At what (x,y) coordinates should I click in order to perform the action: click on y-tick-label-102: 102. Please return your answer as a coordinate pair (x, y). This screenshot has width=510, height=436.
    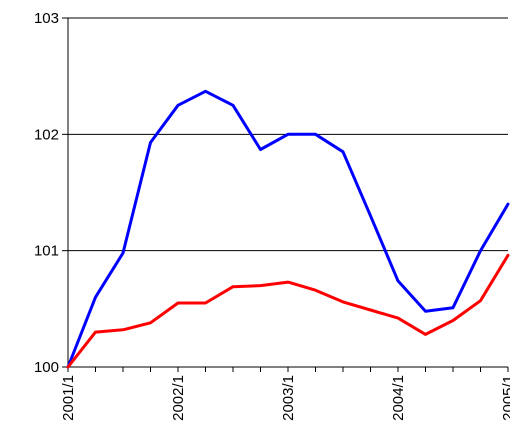
    Looking at the image, I should click on (46, 134).